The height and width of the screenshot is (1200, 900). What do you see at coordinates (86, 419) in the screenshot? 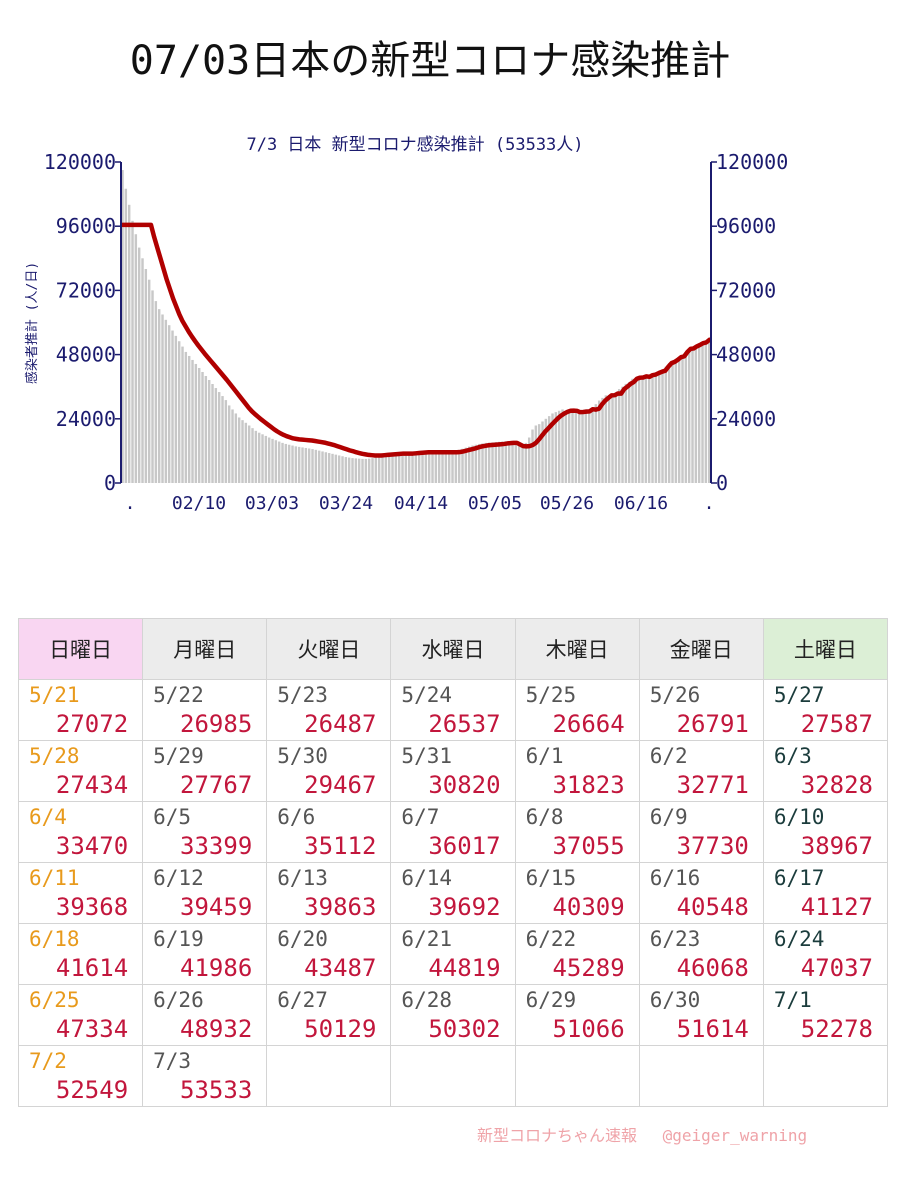
I see `y-tick-label: 24000` at bounding box center [86, 419].